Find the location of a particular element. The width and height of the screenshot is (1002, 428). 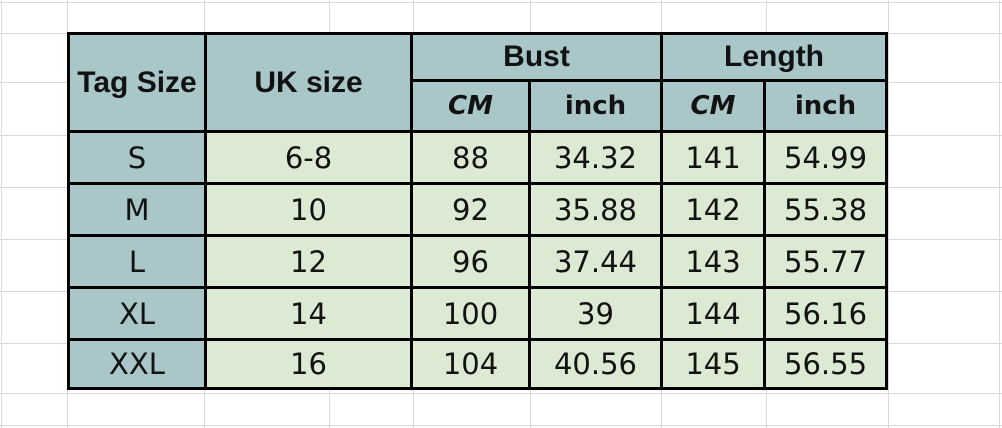

header-bust-inch: inch is located at coordinates (595, 106).